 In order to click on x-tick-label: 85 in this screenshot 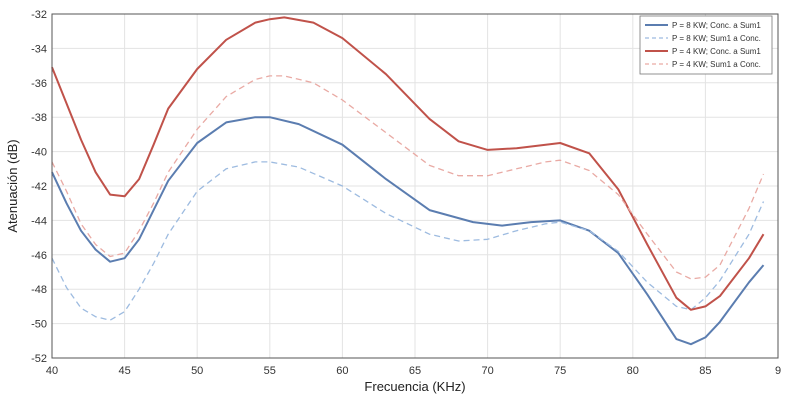, I will do `click(705, 371)`.